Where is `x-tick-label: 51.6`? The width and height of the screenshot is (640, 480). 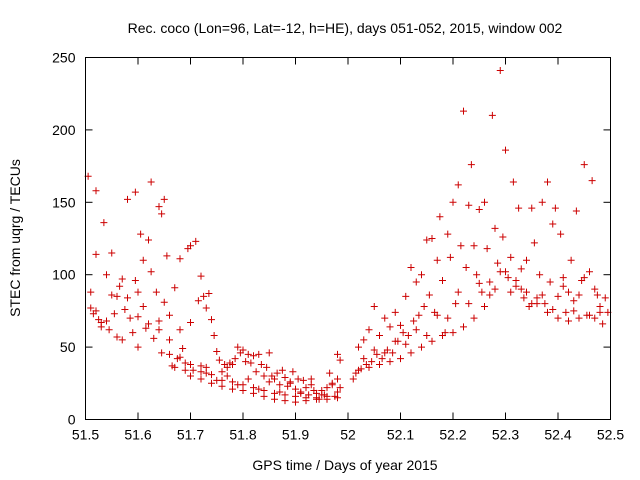
x-tick-label: 51.6 is located at coordinates (137, 435).